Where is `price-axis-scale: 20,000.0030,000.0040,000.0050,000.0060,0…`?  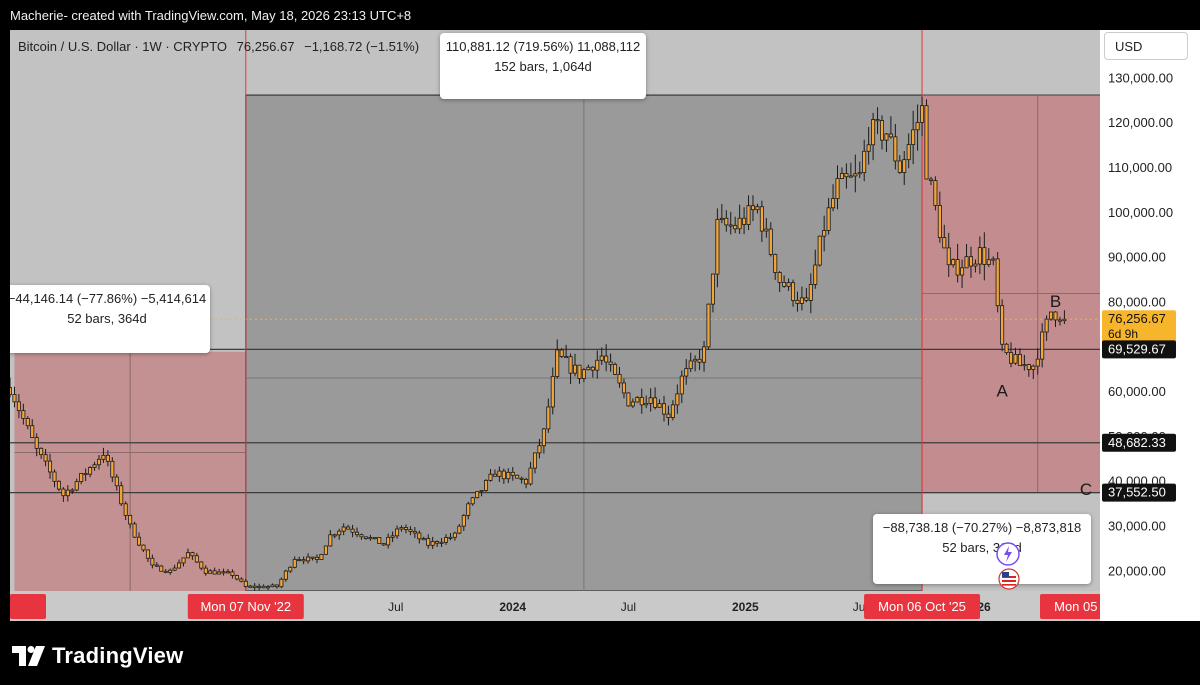 price-axis-scale: 20,000.0030,000.0040,000.0050,000.0060,0… is located at coordinates (1150, 325).